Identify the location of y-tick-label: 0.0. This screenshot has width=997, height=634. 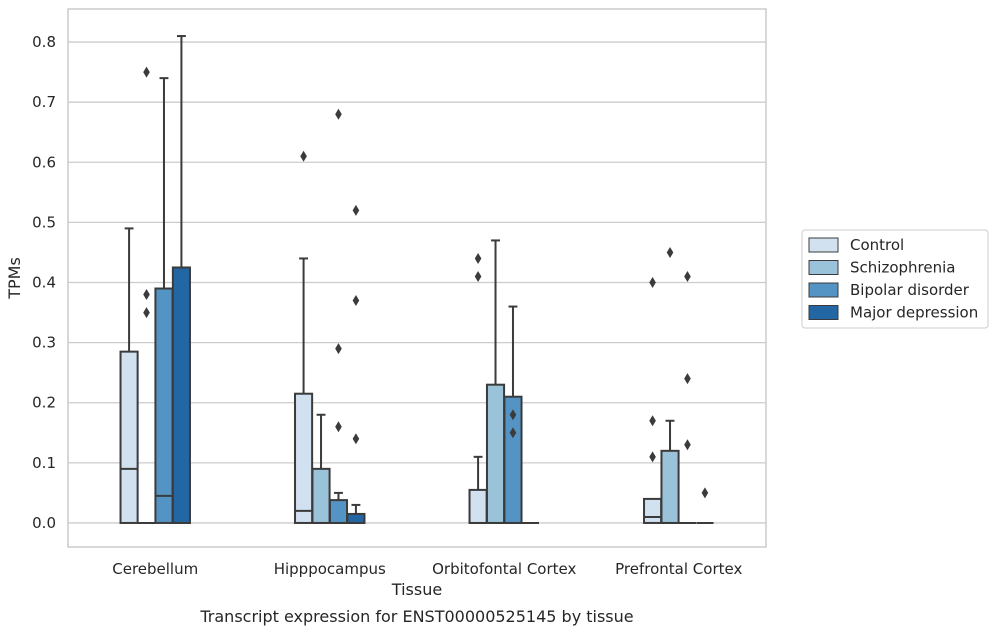
(44, 523).